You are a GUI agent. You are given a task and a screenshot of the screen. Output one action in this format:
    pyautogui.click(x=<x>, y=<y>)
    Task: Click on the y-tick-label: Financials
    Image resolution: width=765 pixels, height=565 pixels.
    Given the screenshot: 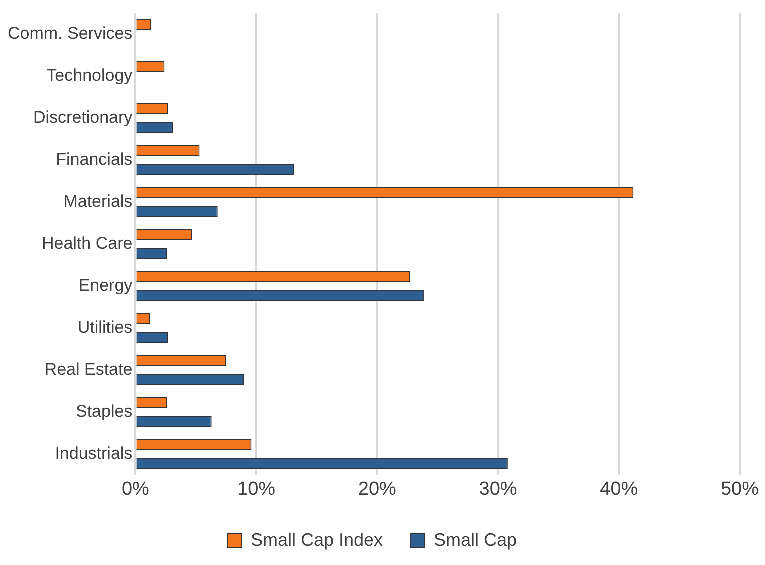 What is the action you would take?
    pyautogui.click(x=94, y=159)
    